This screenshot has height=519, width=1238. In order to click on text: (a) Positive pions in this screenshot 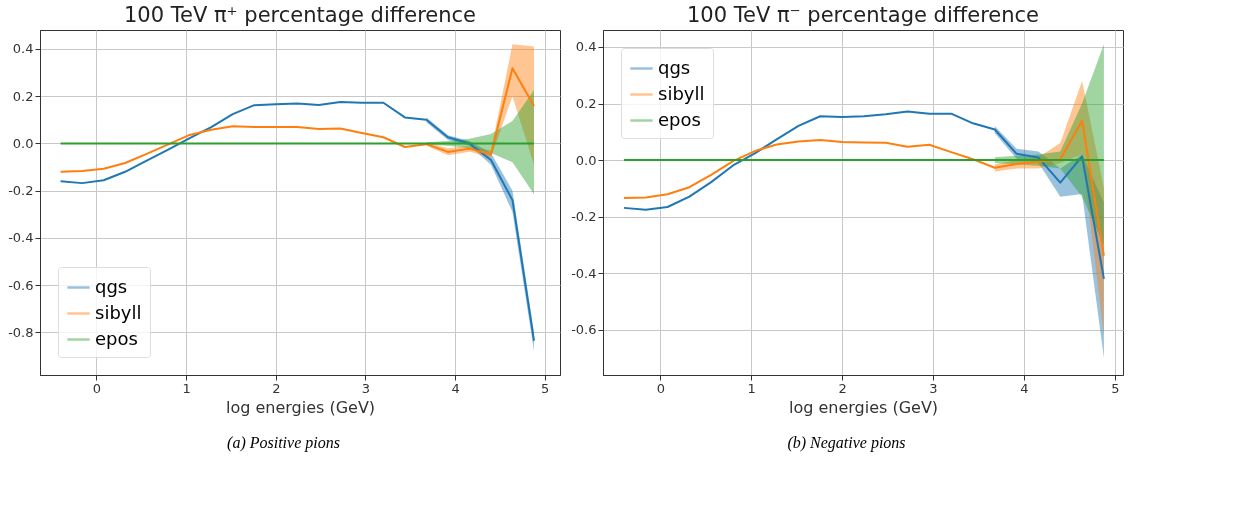, I will do `click(283, 443)`.